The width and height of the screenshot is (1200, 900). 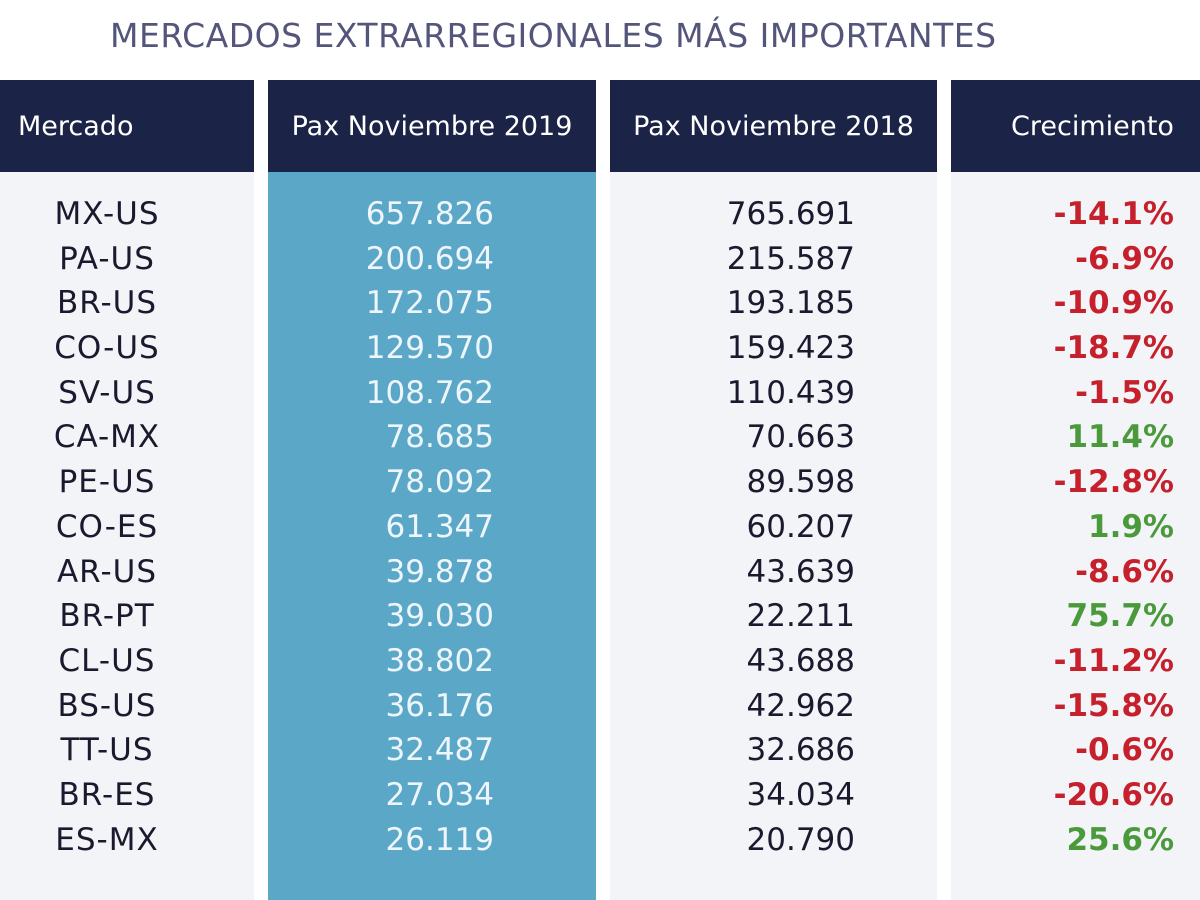 What do you see at coordinates (439, 839) in the screenshot?
I see `cell-pax-2019: 26.119` at bounding box center [439, 839].